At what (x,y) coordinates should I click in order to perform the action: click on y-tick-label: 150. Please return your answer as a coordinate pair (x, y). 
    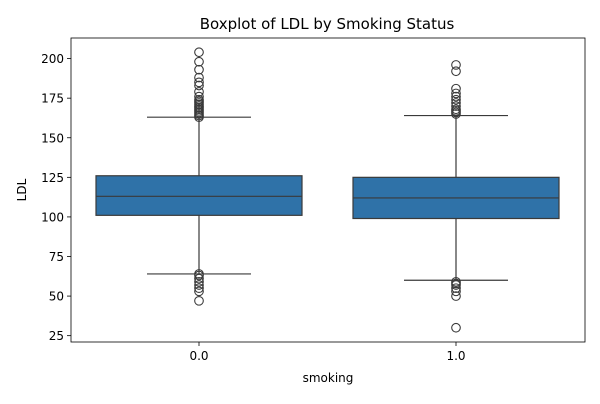
    Looking at the image, I should click on (52, 138).